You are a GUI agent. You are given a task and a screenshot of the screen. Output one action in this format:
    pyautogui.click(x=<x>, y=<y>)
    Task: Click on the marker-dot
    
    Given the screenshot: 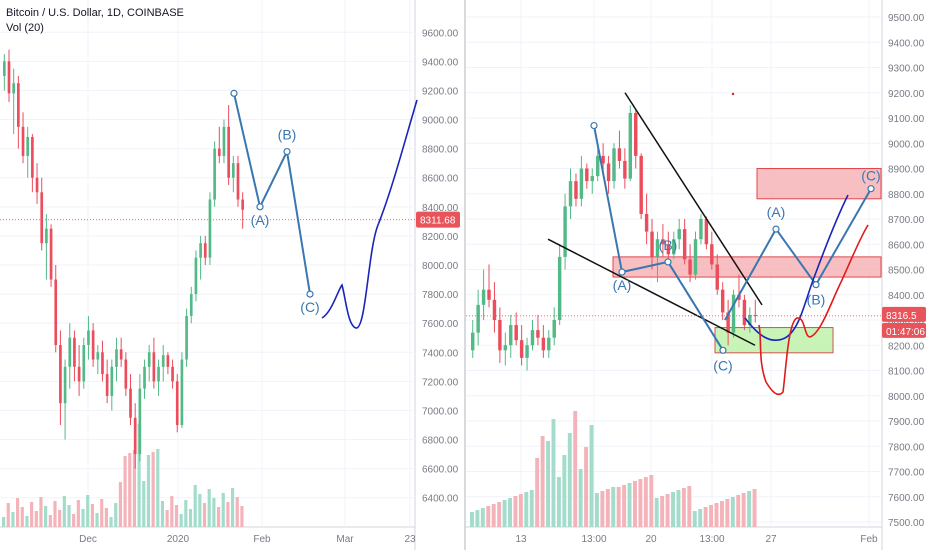 What is the action you would take?
    pyautogui.click(x=733, y=94)
    